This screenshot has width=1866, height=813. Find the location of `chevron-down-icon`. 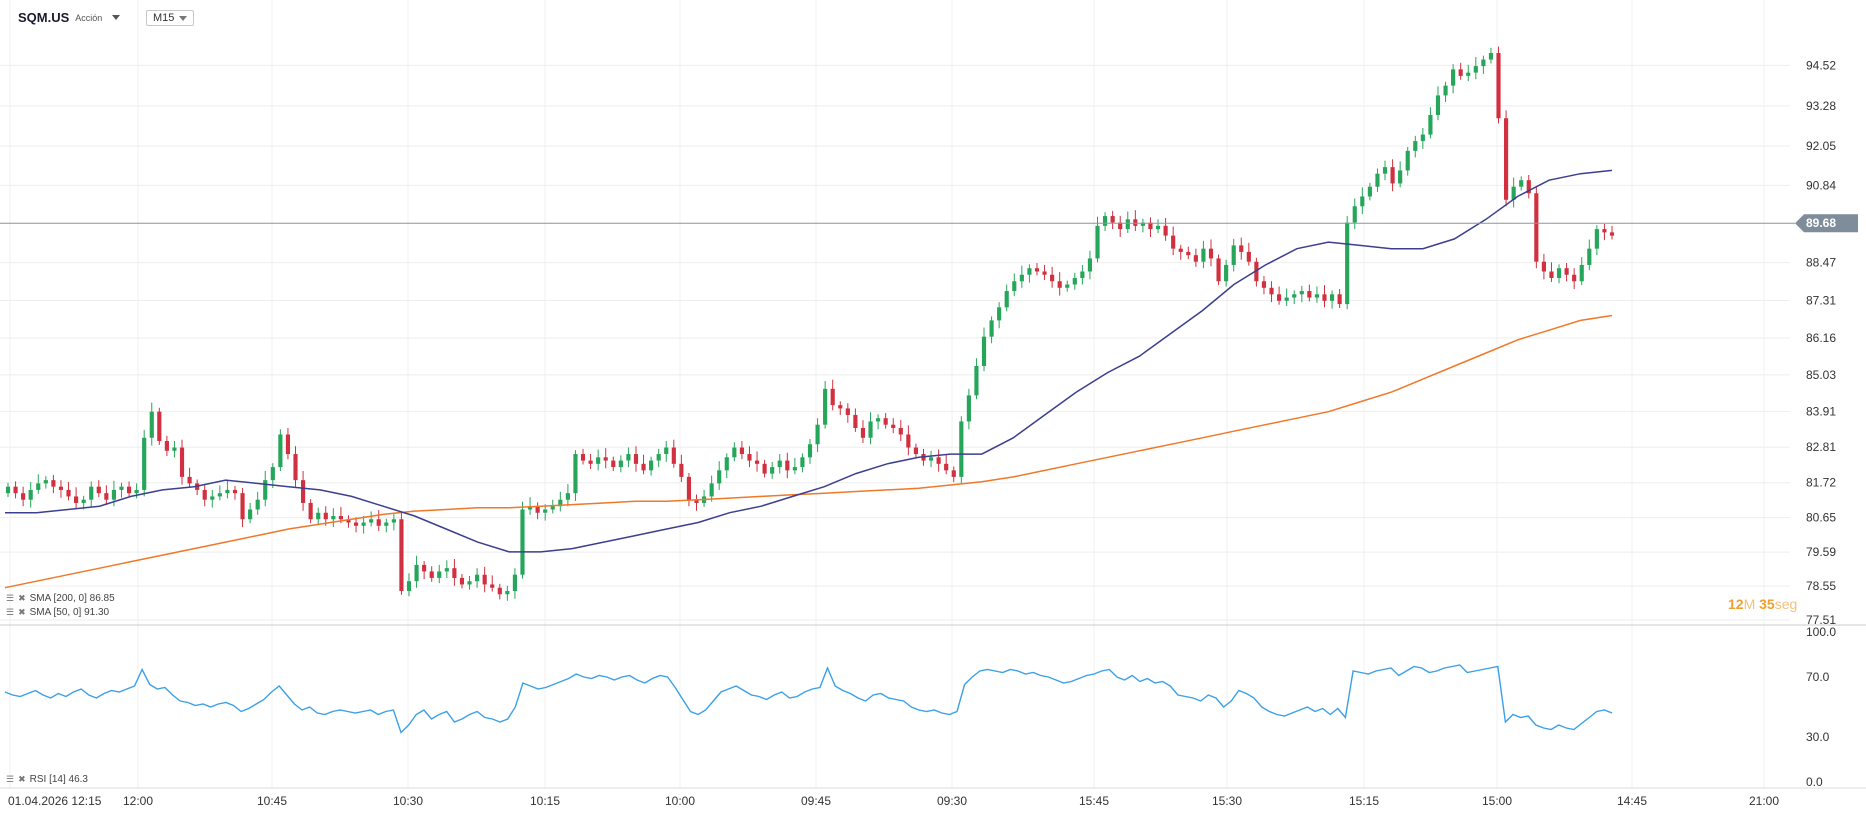

chevron-down-icon is located at coordinates (116, 17).